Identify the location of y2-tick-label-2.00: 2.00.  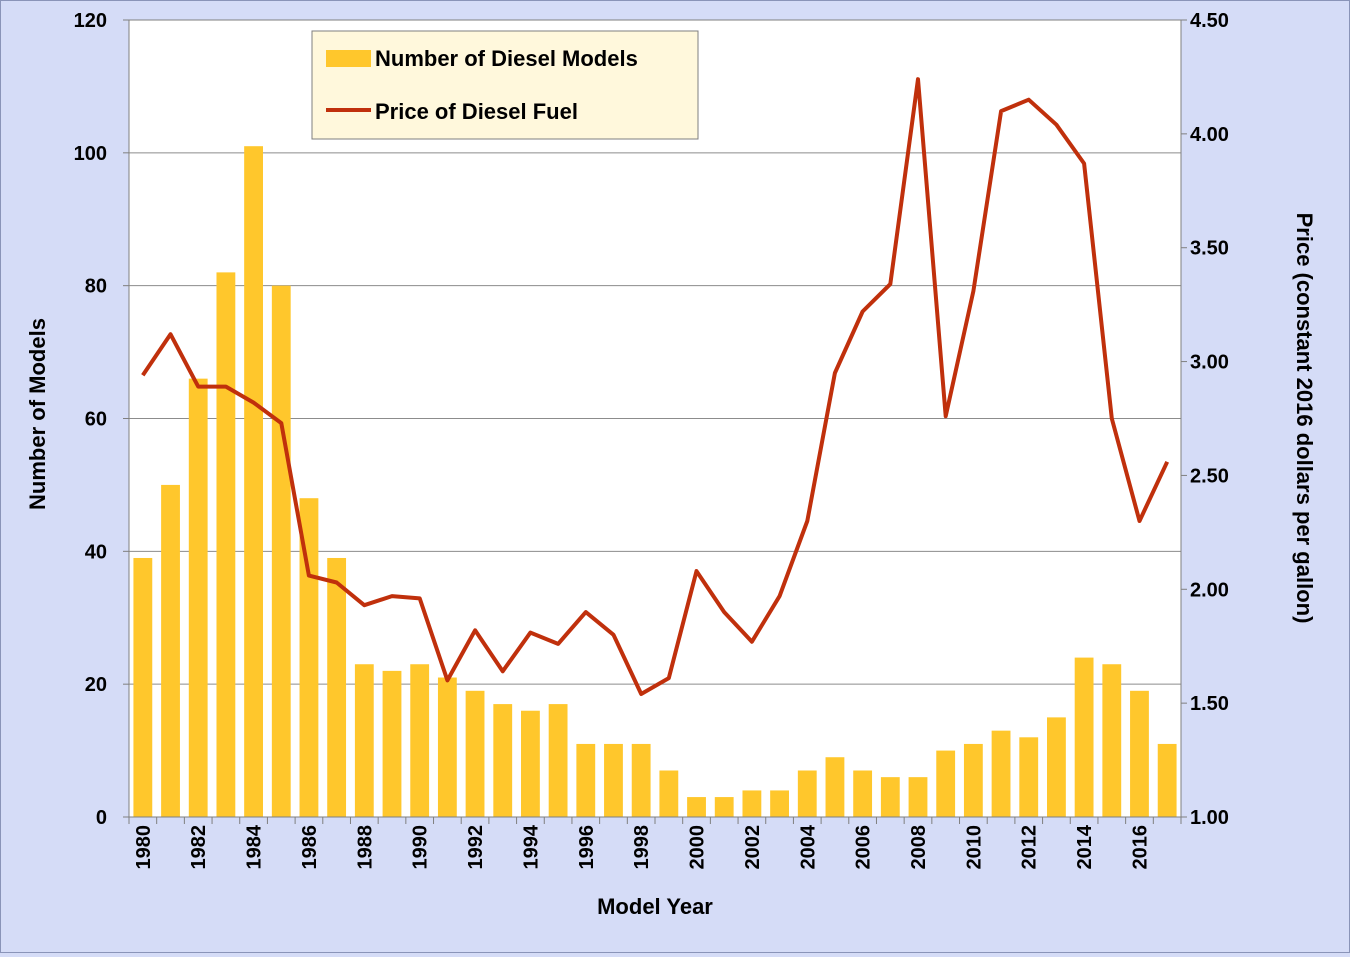
(1209, 590).